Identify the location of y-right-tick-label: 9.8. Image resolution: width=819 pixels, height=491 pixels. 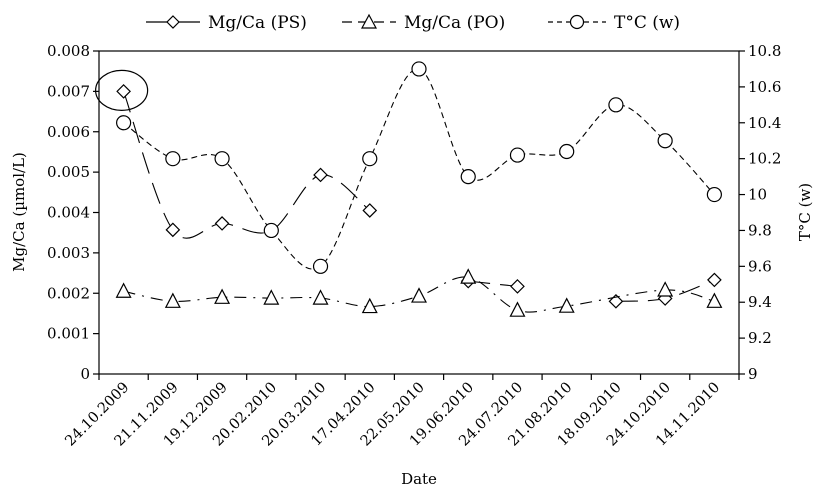
(760, 230).